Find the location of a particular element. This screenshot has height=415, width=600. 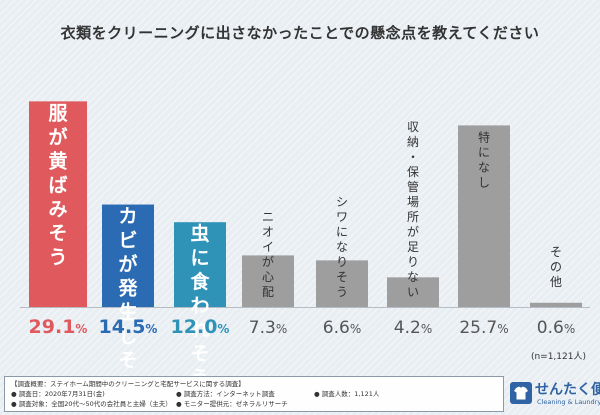

value-label: 14.5% is located at coordinates (128, 327).